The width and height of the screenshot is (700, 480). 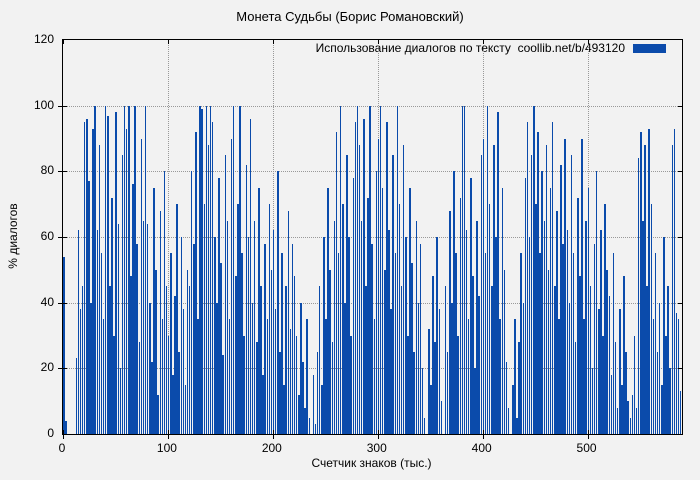 What do you see at coordinates (371, 463) in the screenshot?
I see `x-axis-title: Счетчик знаков (тыс.)` at bounding box center [371, 463].